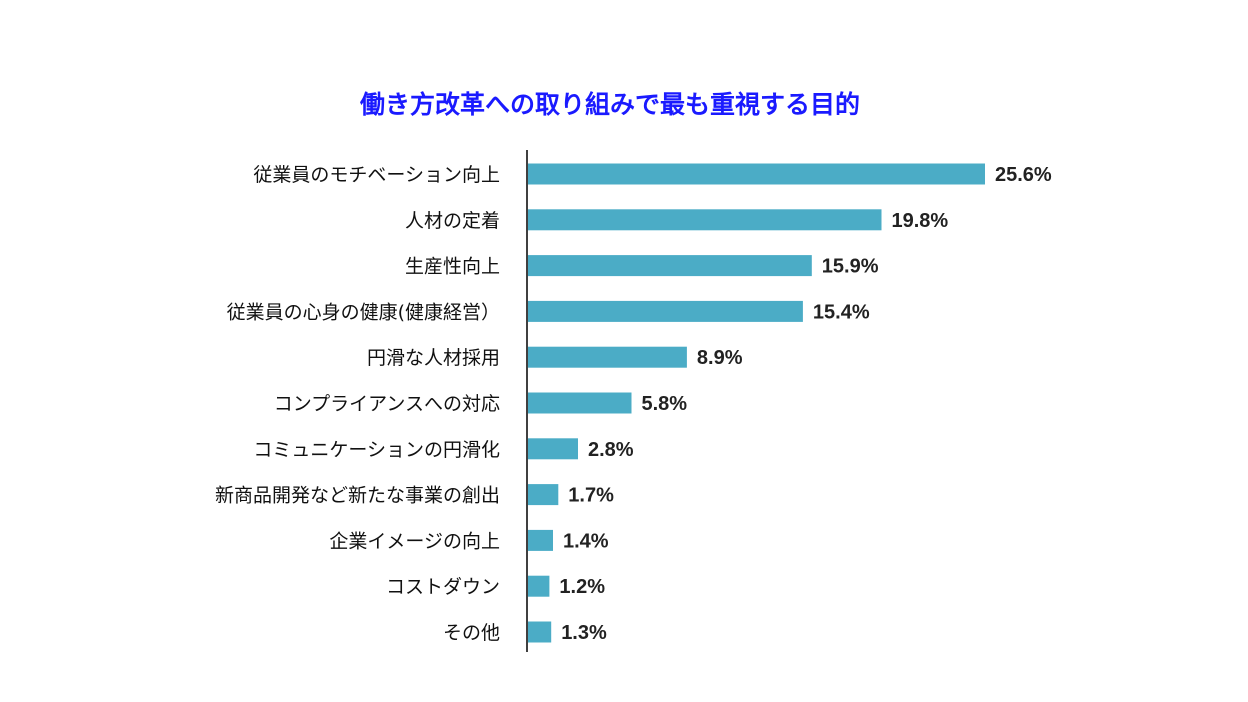 This screenshot has width=1248, height=702. I want to click on value-label: 2.8%, so click(611, 450).